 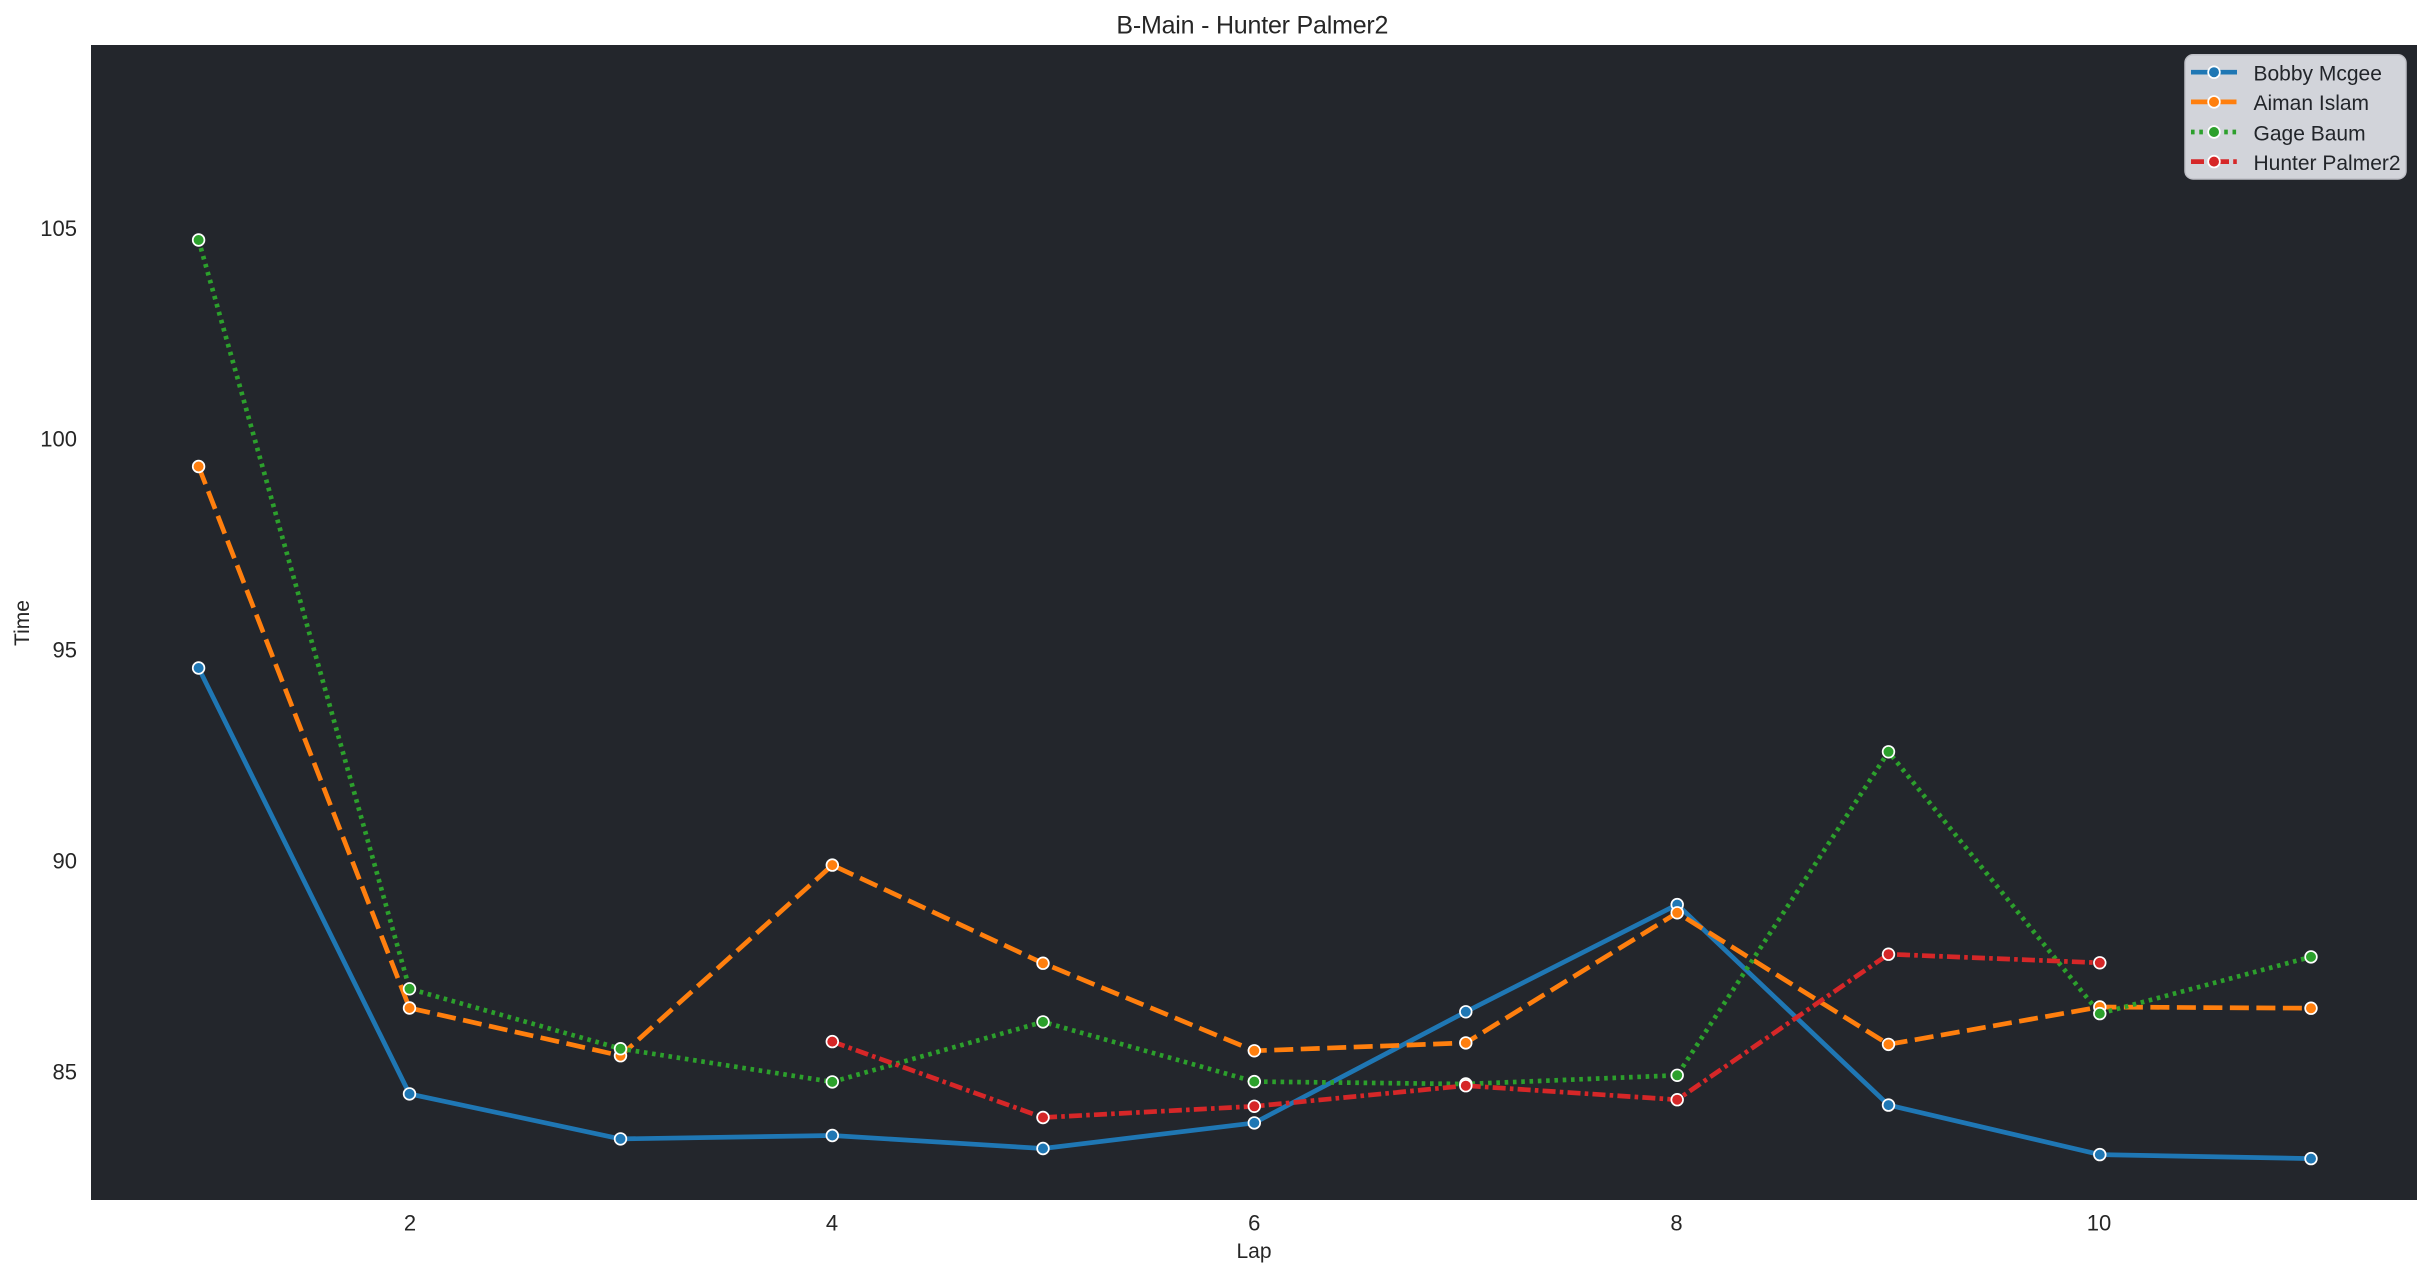 I want to click on svg-text: 100, so click(x=58, y=438).